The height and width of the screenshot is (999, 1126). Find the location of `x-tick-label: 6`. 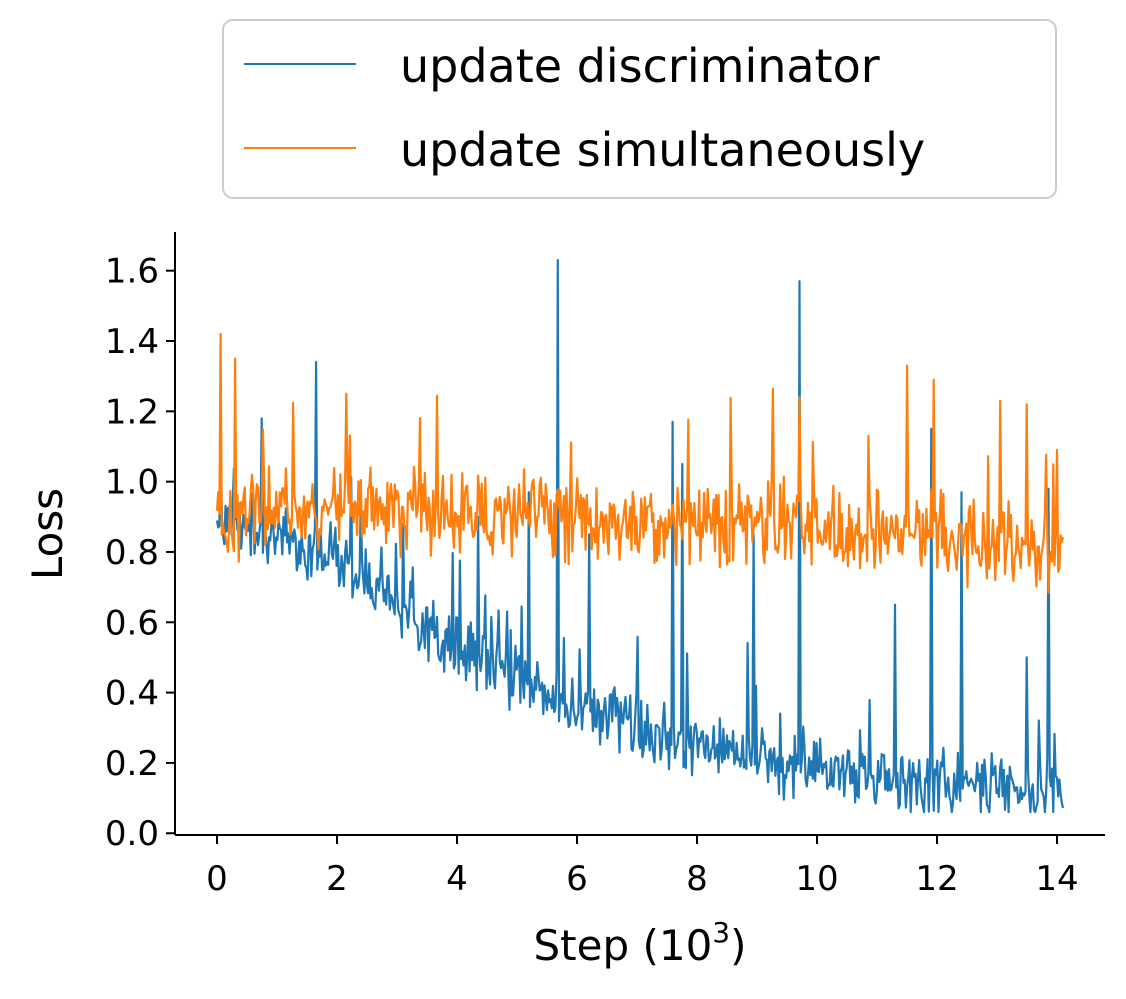

x-tick-label: 6 is located at coordinates (577, 879).